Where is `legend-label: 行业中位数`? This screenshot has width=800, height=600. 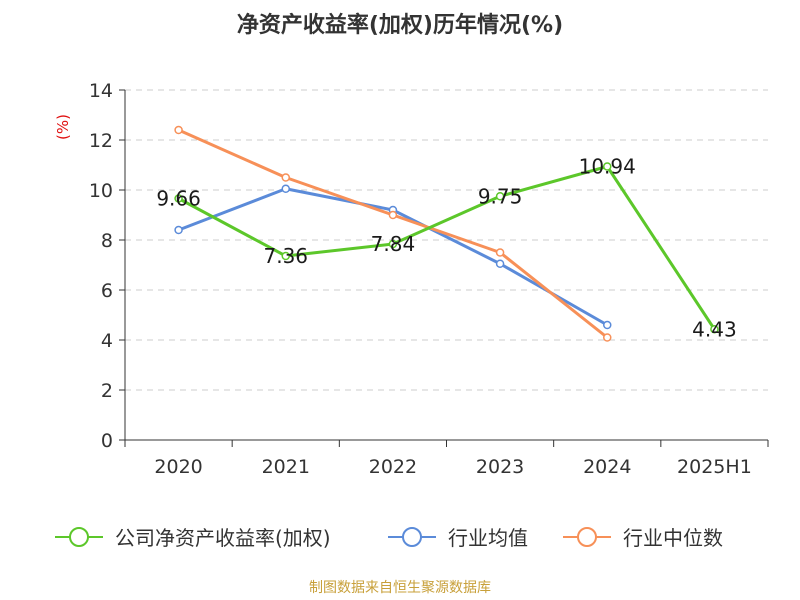 legend-label: 行业中位数 is located at coordinates (673, 538).